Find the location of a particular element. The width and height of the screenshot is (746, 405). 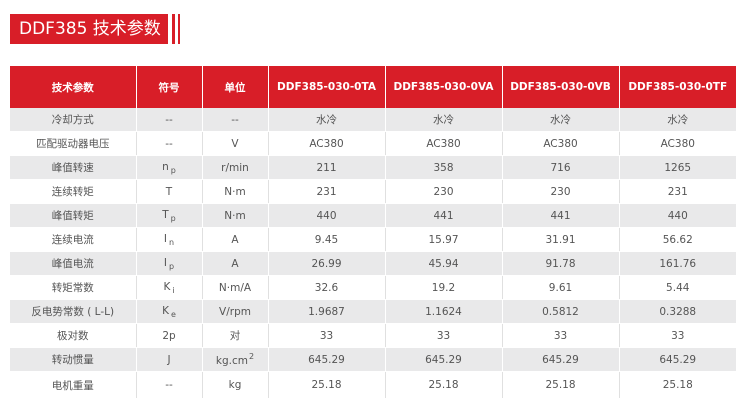

unit-text: N·m/A is located at coordinates (235, 287).